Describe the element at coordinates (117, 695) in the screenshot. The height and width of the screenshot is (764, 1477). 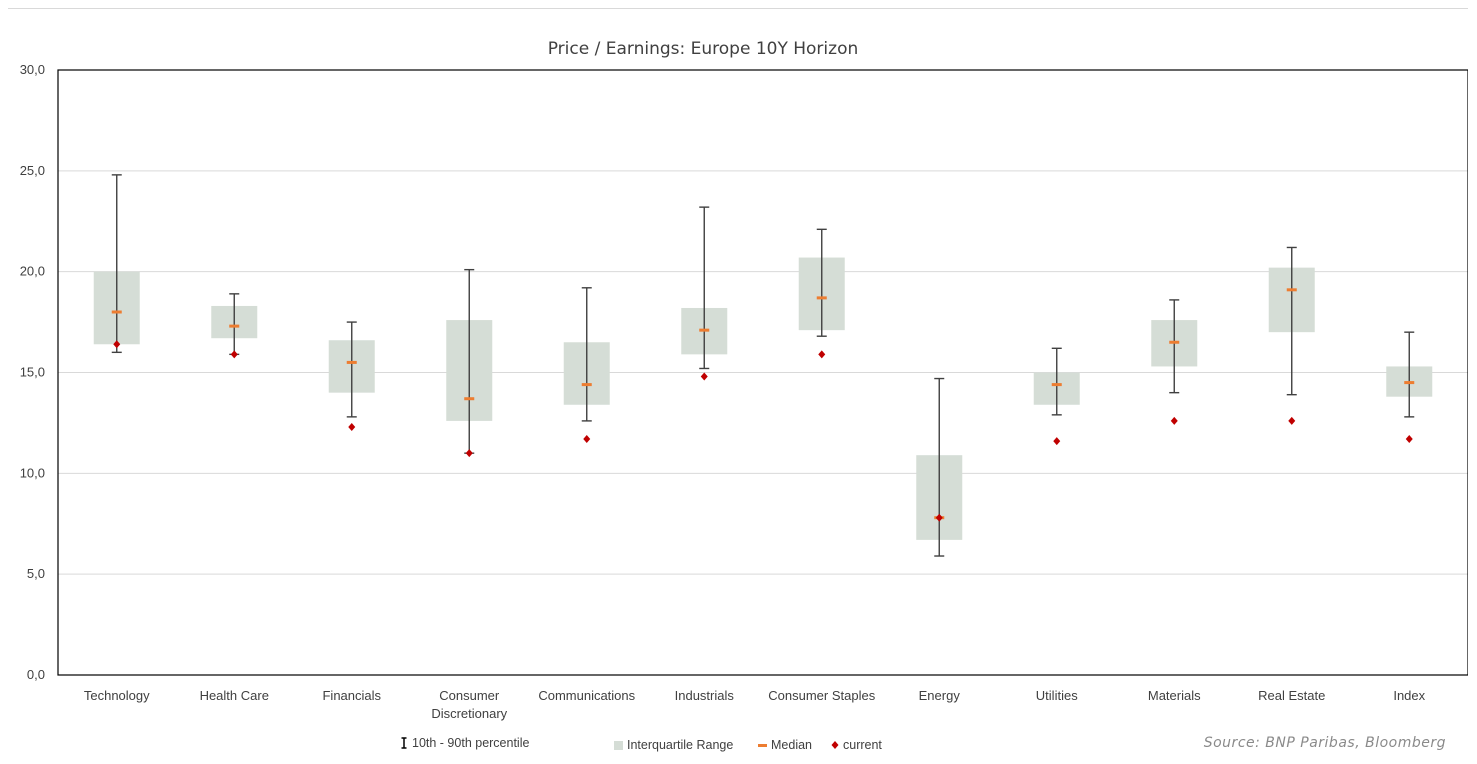
I see `x-tick-label: Technology` at that location.